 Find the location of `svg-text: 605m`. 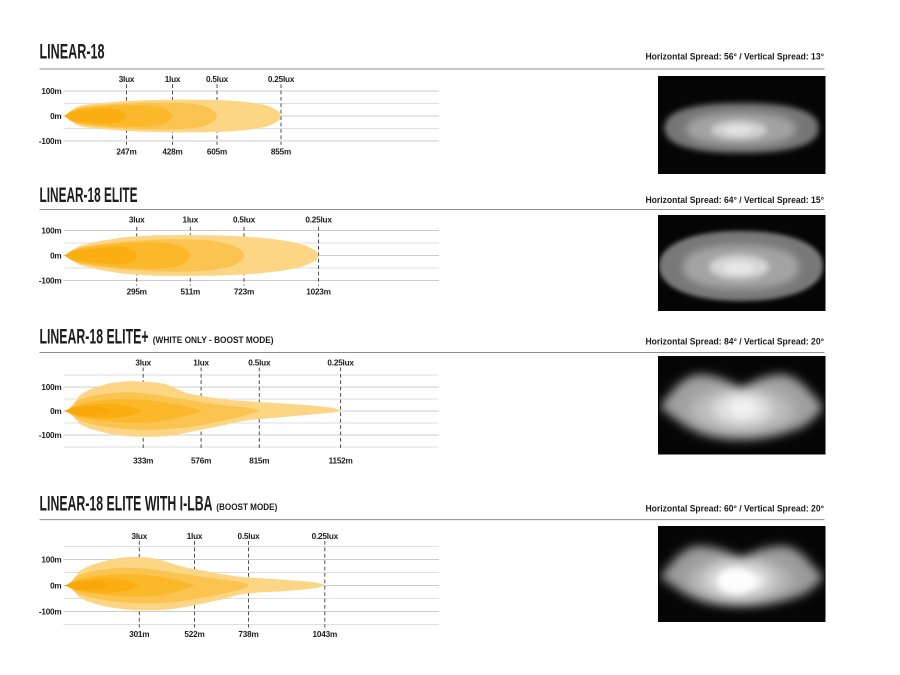

svg-text: 605m is located at coordinates (217, 152).